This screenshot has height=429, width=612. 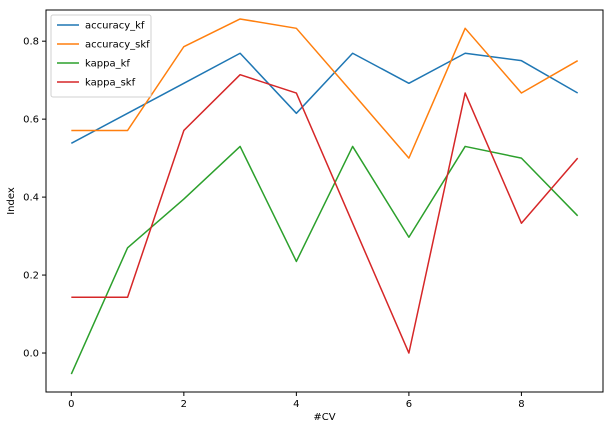 I want to click on y-tick-label: 0.6, so click(x=31, y=120).